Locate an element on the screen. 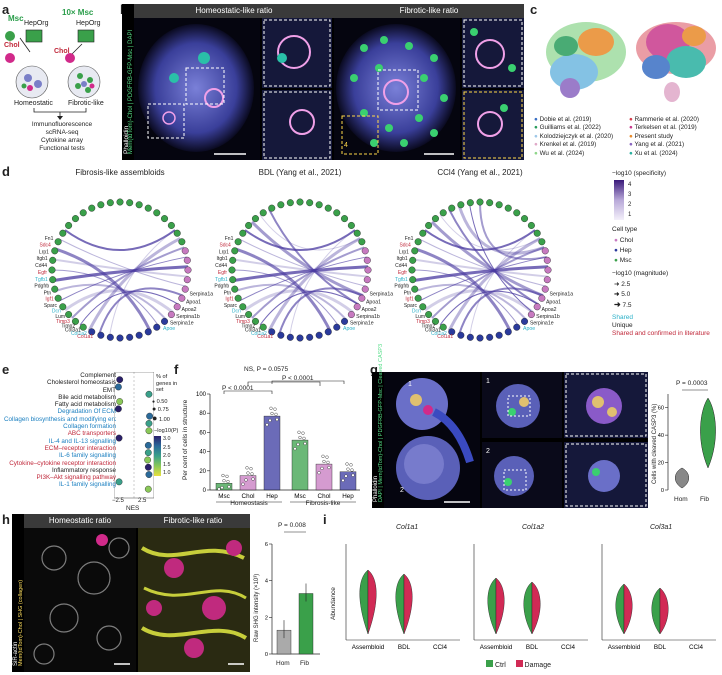 The width and height of the screenshot is (722, 675). g-xtick-hom: Hom is located at coordinates (681, 499).